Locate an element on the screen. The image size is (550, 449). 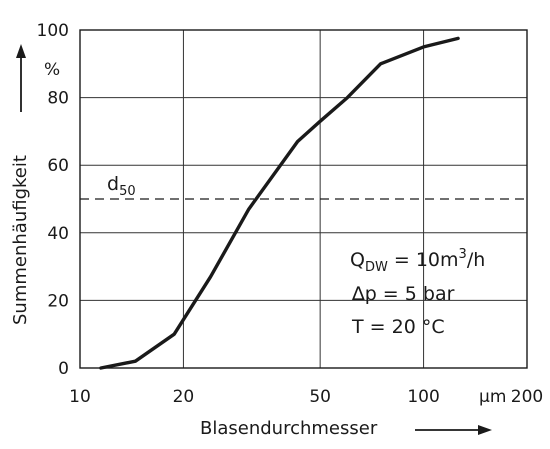
x-tick-labels: 10 20 50 100 200 is located at coordinates (306, 397).